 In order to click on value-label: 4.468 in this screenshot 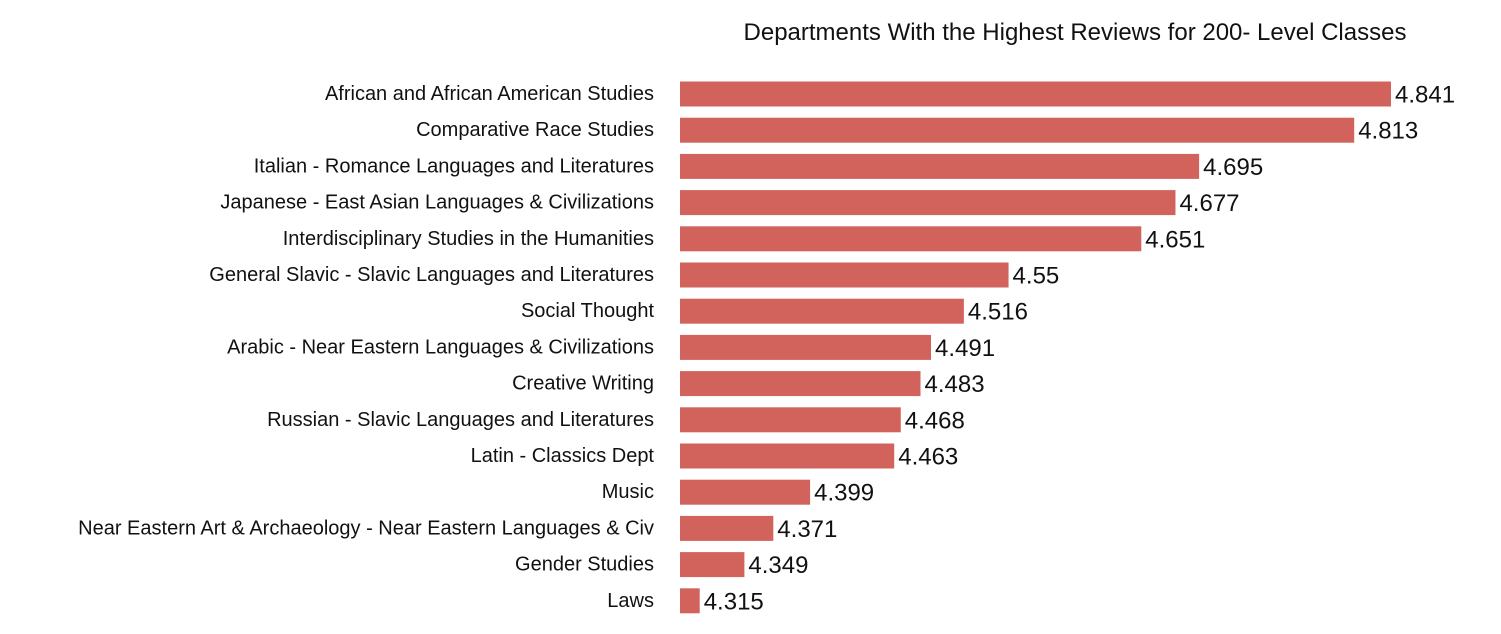, I will do `click(935, 420)`.